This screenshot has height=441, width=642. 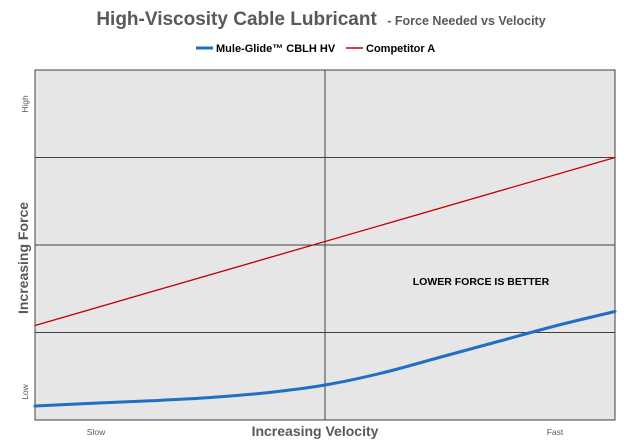 I want to click on chart-subtitle: - Force Needed vs Velocity, so click(x=466, y=21).